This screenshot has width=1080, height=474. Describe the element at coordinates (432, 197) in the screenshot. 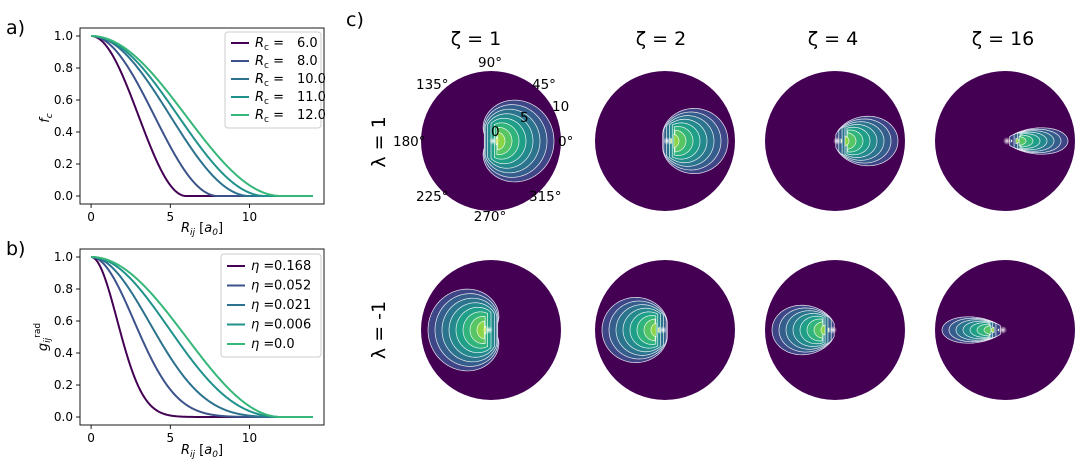

I see `angle-label-225: 225°` at that location.